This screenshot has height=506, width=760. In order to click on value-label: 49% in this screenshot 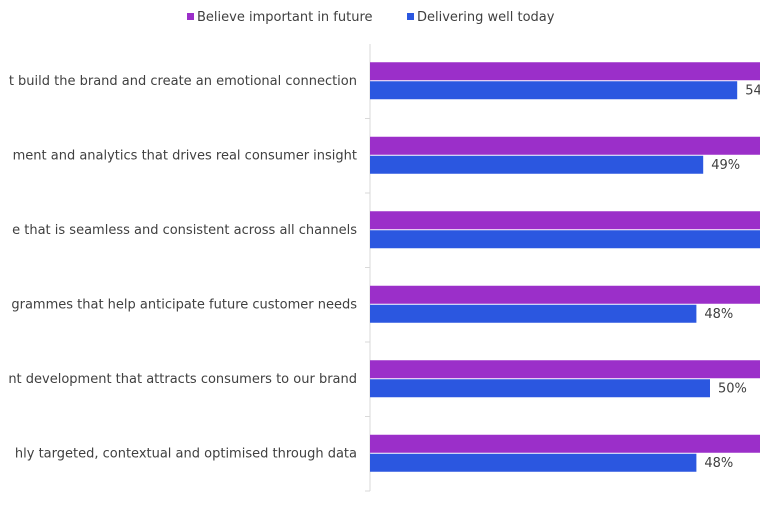, I will do `click(725, 165)`.